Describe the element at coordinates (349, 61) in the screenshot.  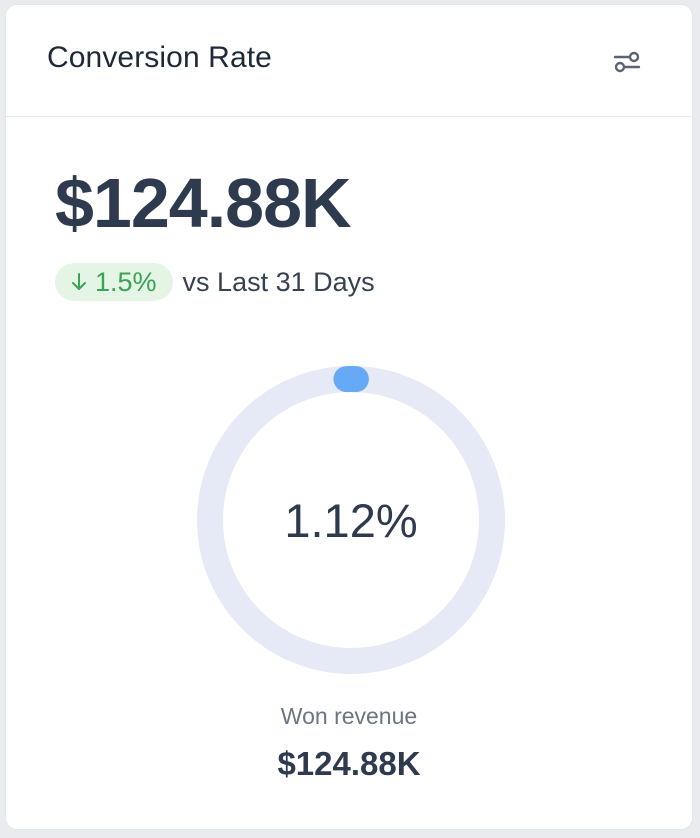
I see `card-header: Conversion Rate` at that location.